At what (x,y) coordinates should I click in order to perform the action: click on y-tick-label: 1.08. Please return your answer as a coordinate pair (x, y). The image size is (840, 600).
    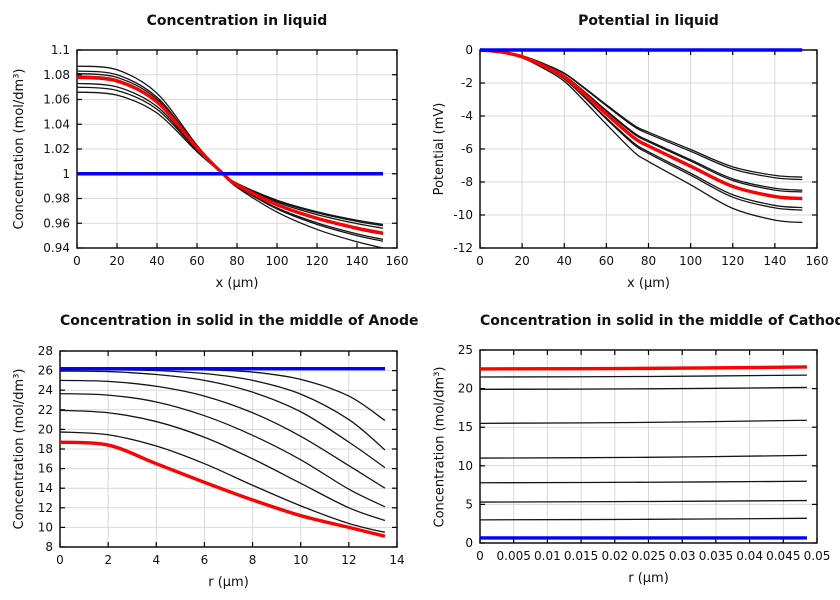
    Looking at the image, I should click on (56, 75).